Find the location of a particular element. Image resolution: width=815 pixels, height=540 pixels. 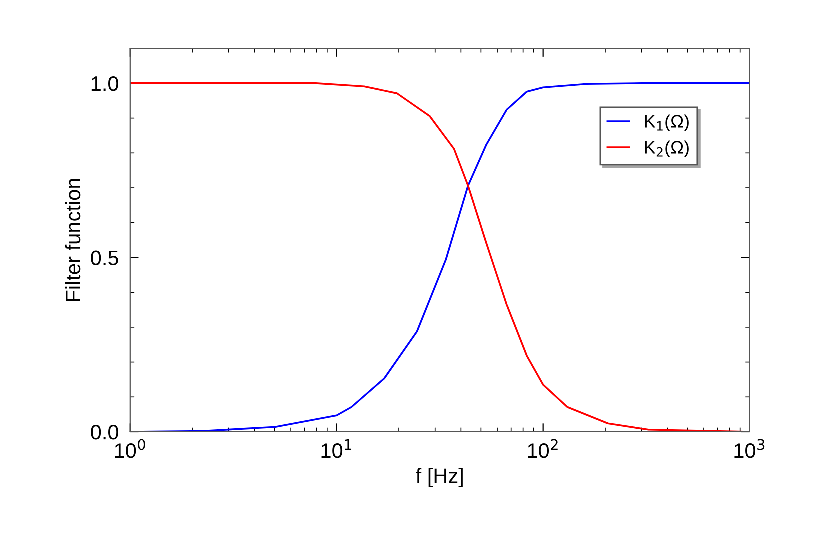

x-tick-label: 10$^{3}$ is located at coordinates (749, 448).